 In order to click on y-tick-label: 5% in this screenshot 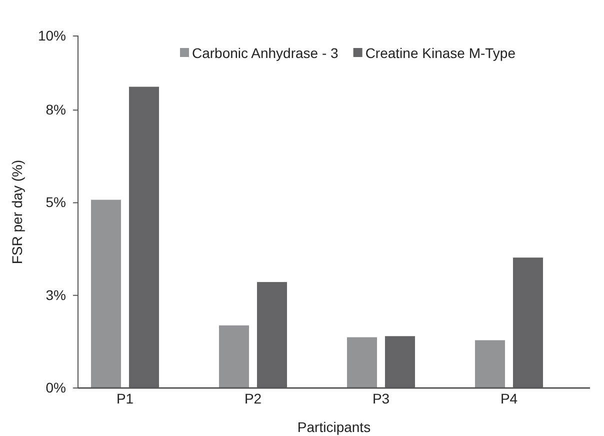, I will do `click(56, 202)`.